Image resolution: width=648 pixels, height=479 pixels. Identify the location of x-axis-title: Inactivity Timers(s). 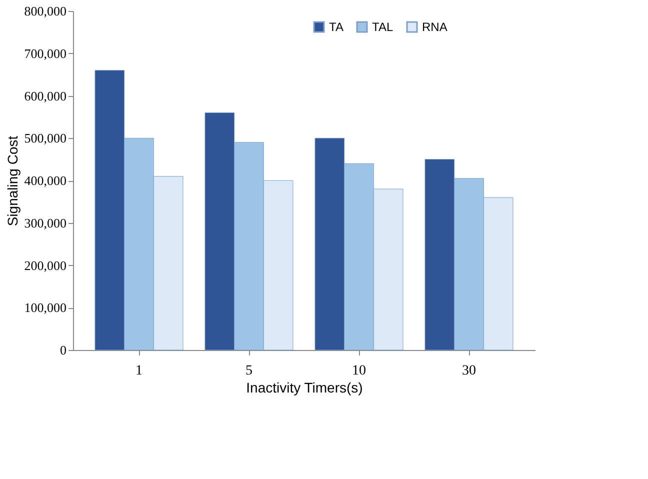
(304, 388).